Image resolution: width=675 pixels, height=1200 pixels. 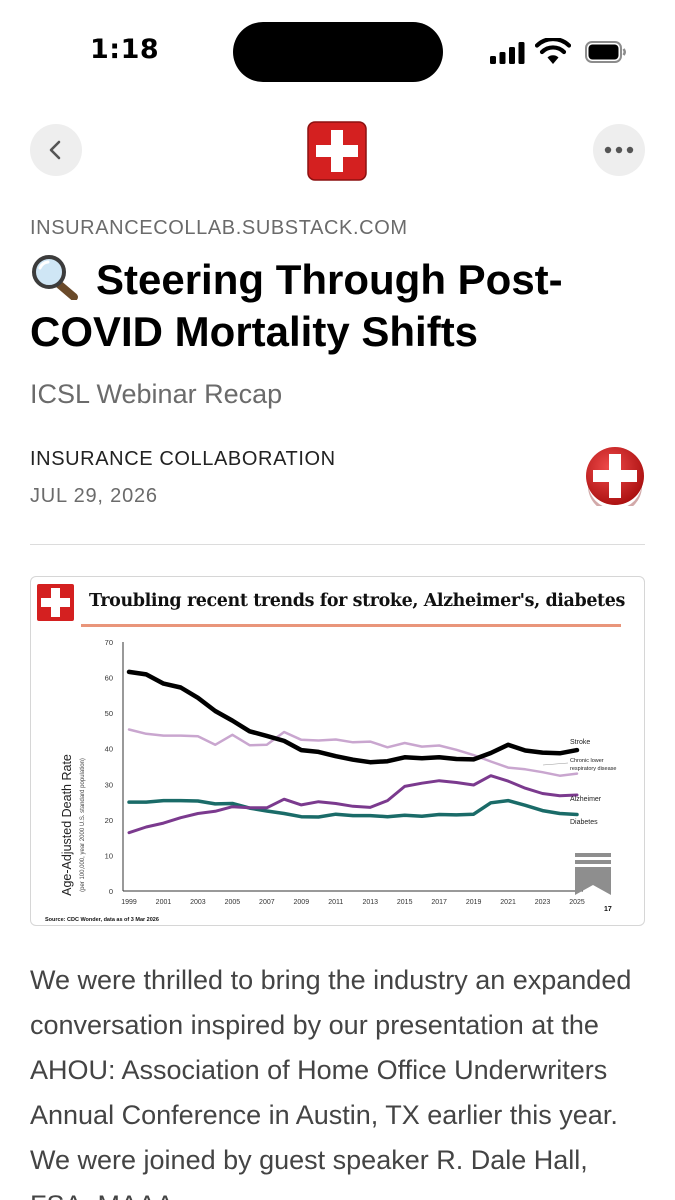 I want to click on series-line-alzheimer, so click(x=353, y=804).